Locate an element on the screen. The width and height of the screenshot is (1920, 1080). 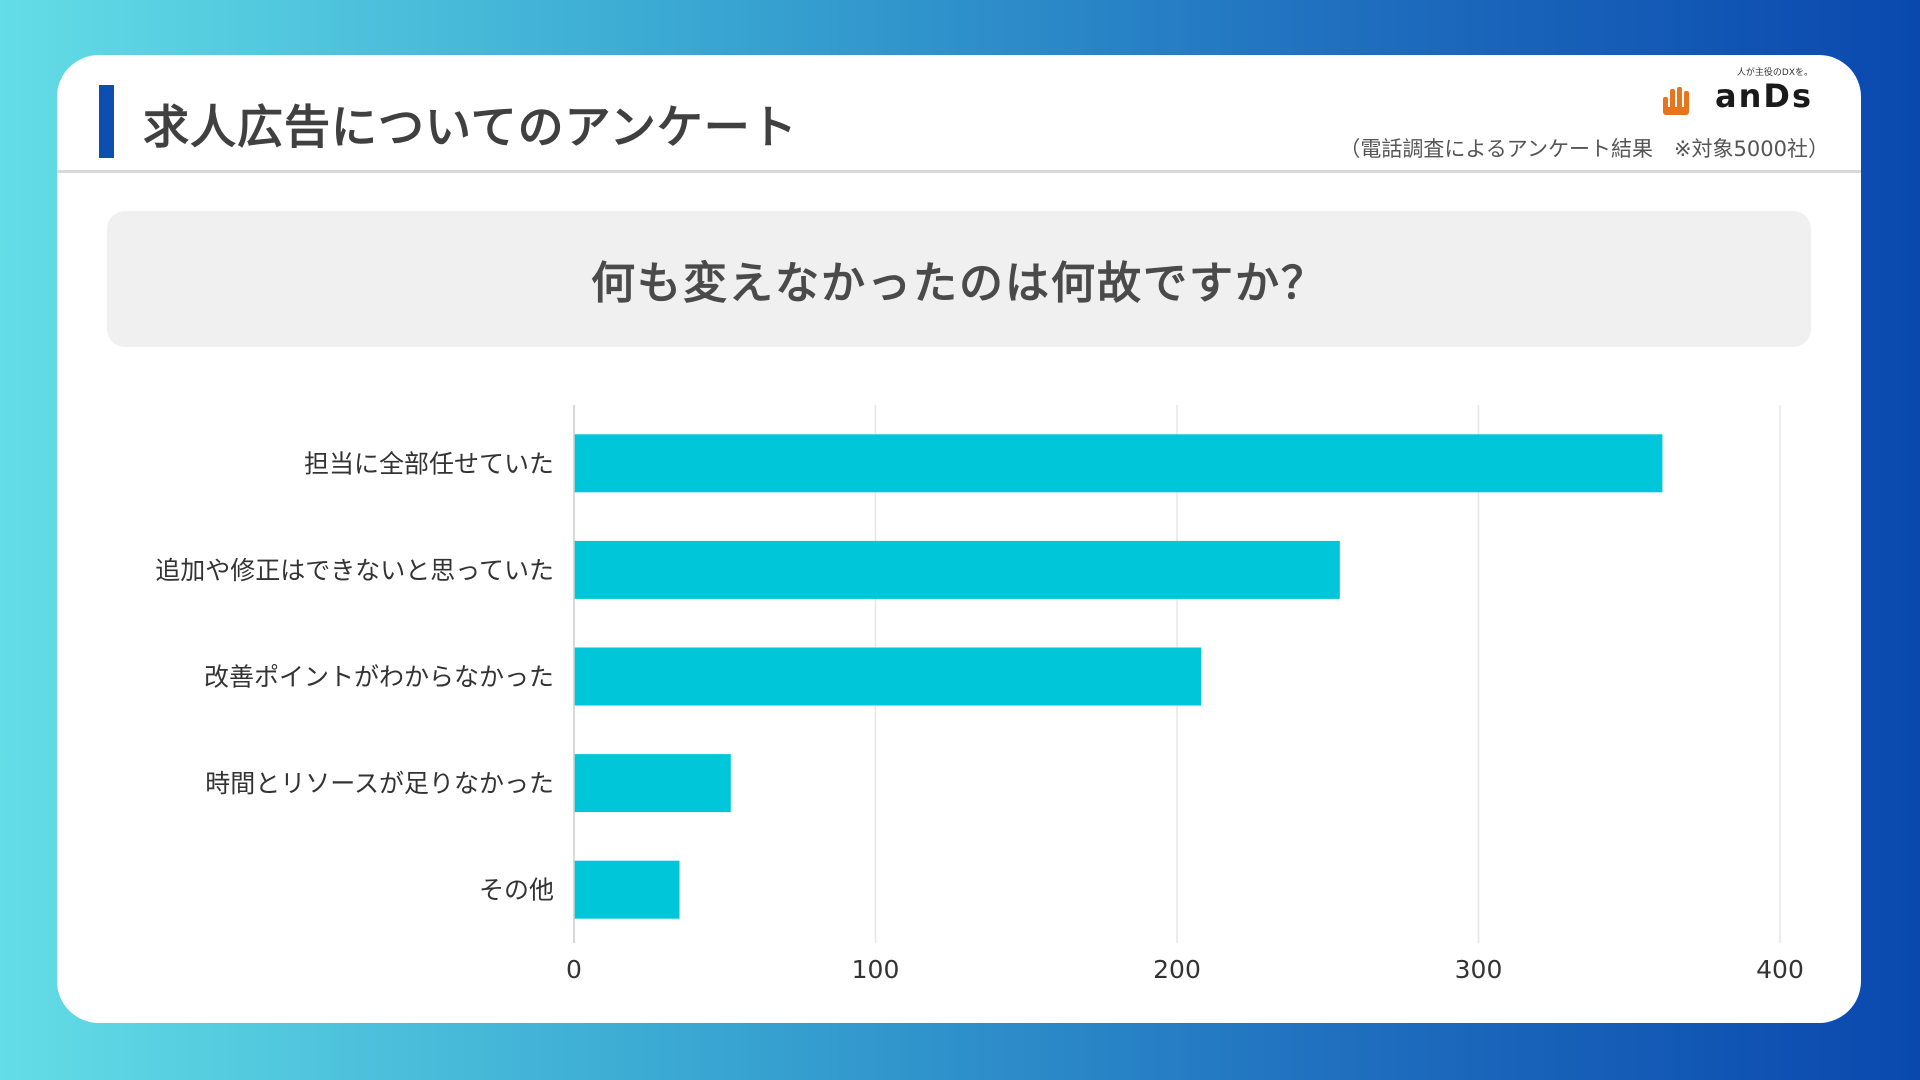
brand-logo: 人が主役のDXを。 anDs is located at coordinates (1738, 94).